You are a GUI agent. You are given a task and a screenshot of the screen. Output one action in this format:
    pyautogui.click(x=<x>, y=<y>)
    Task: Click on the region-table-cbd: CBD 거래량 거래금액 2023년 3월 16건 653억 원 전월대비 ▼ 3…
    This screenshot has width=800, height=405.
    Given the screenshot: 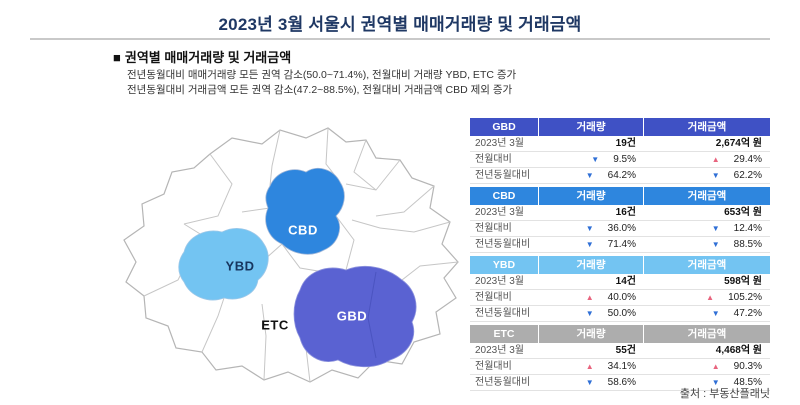 What is the action you would take?
    pyautogui.click(x=620, y=220)
    